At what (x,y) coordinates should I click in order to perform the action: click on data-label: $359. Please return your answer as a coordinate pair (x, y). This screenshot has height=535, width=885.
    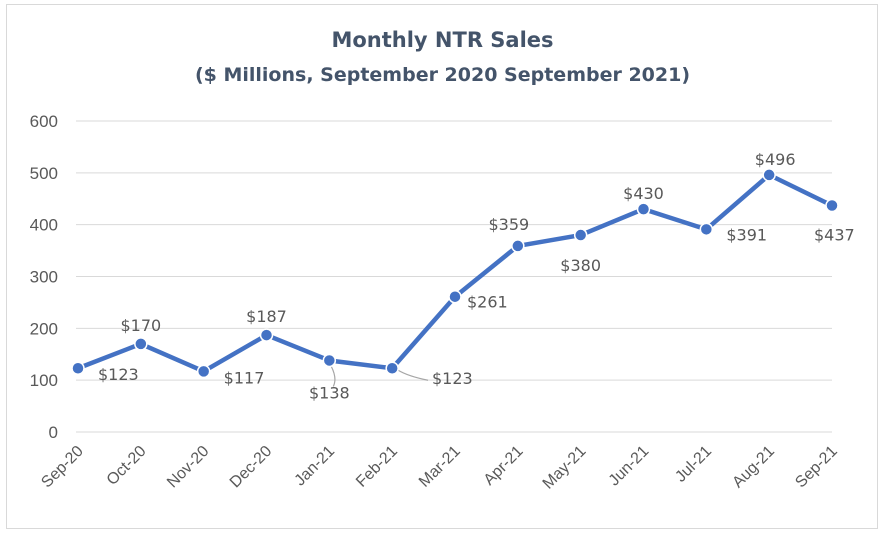
    Looking at the image, I should click on (508, 224).